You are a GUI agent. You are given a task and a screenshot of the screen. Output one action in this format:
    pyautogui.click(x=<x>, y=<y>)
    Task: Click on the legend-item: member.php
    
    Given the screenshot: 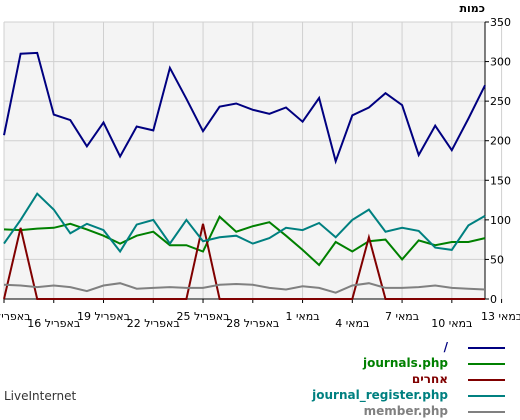 What is the action you would take?
    pyautogui.click(x=355, y=412)
    